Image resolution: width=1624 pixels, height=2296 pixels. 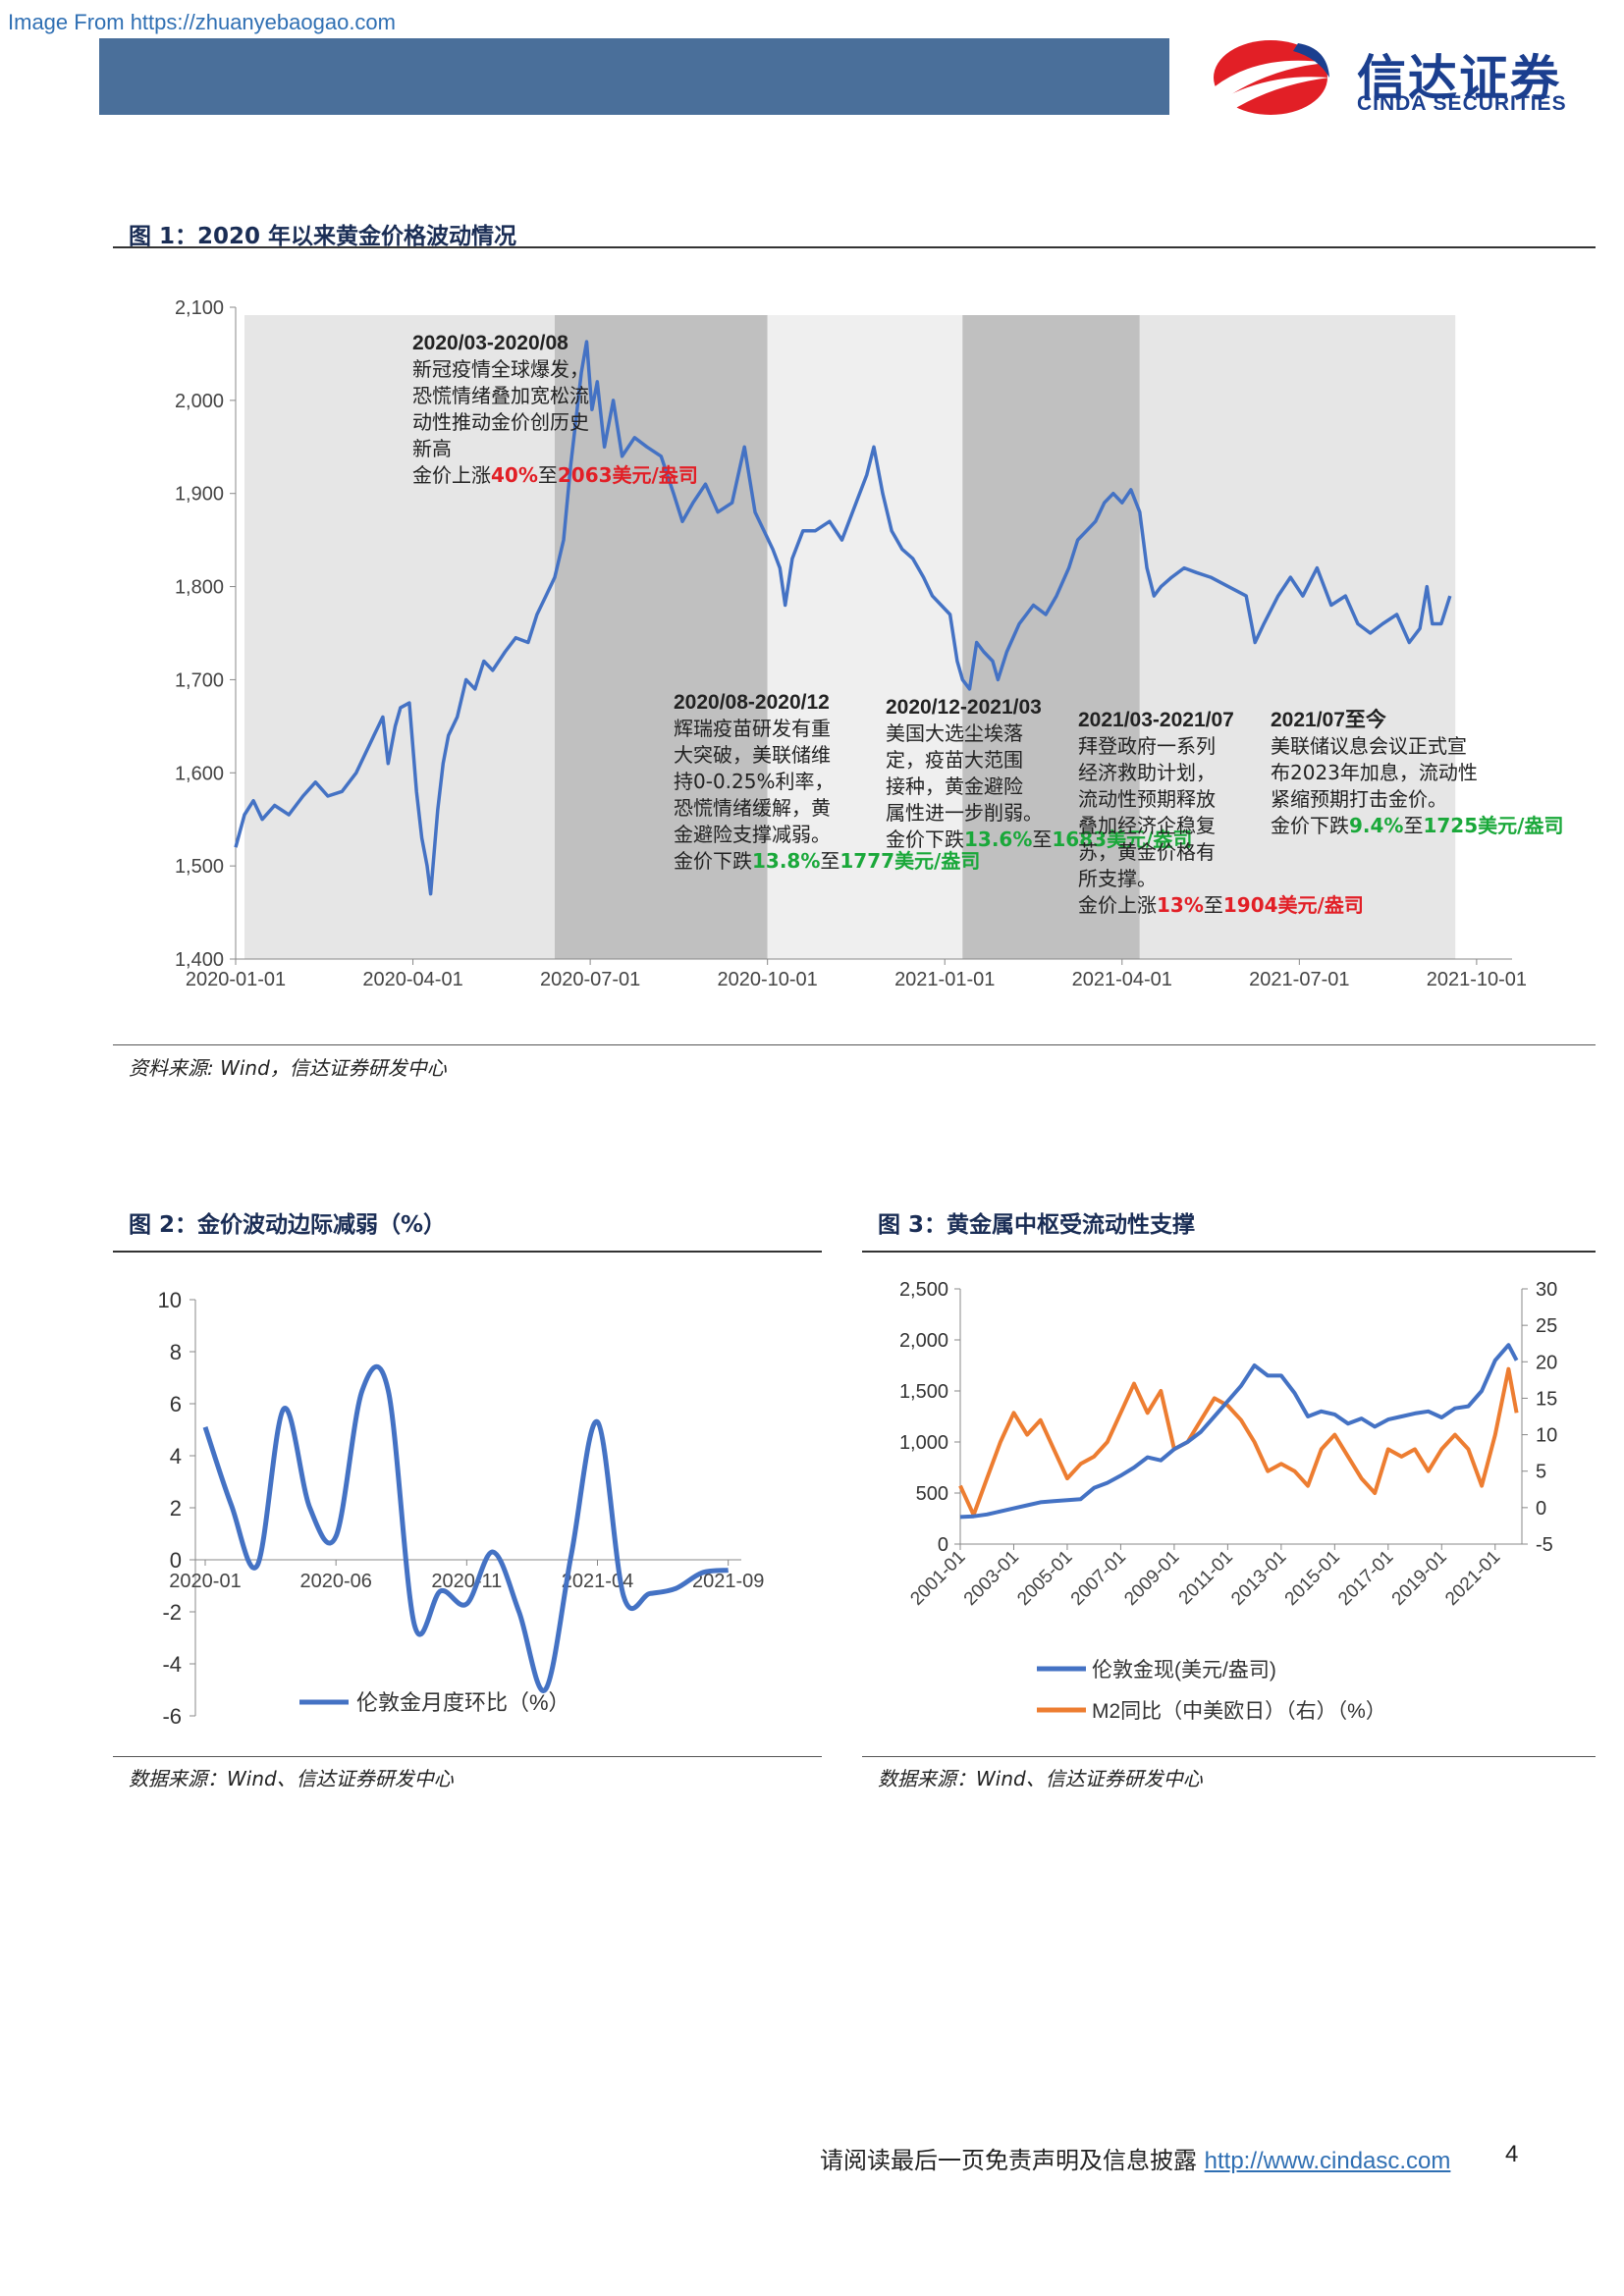 What do you see at coordinates (1546, 1362) in the screenshot?
I see `fig3-y2-tick-label: 20` at bounding box center [1546, 1362].